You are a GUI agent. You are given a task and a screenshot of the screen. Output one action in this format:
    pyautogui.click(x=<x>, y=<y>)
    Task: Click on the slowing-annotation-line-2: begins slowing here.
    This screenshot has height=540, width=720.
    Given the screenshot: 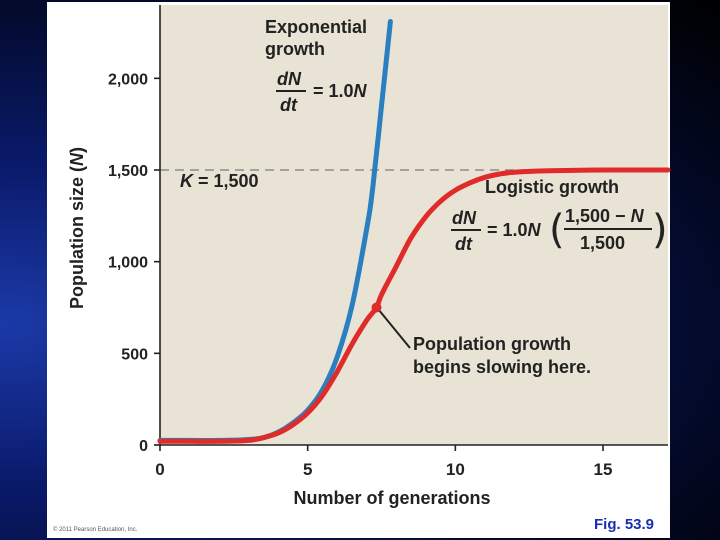 What is the action you would take?
    pyautogui.click(x=502, y=367)
    